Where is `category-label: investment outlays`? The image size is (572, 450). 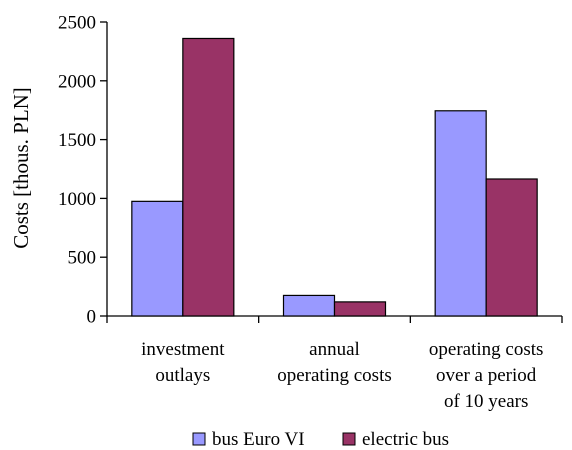 category-label: investment outlays is located at coordinates (183, 362).